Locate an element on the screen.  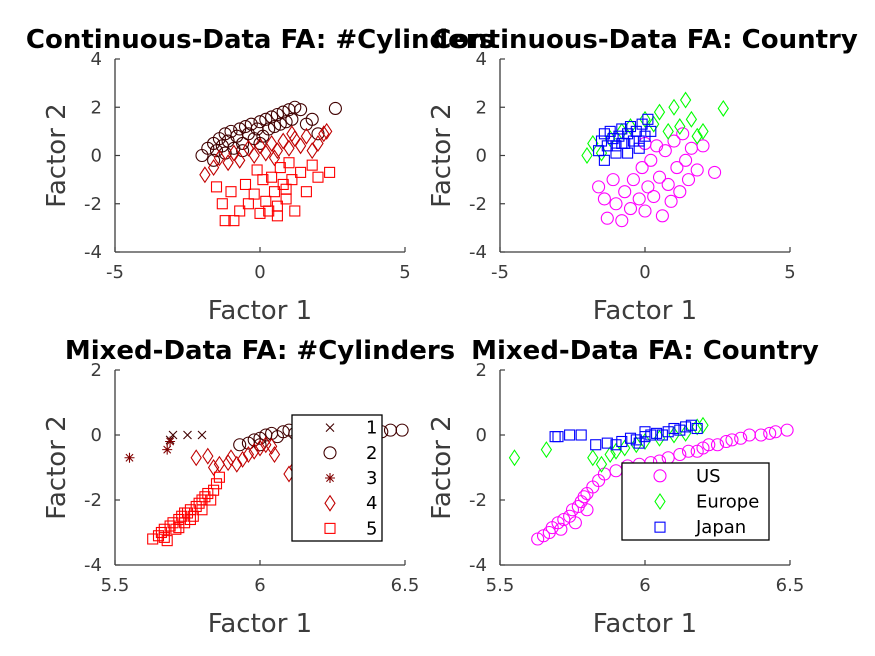
y-tick-label: -2 is located at coordinates (93, 500).